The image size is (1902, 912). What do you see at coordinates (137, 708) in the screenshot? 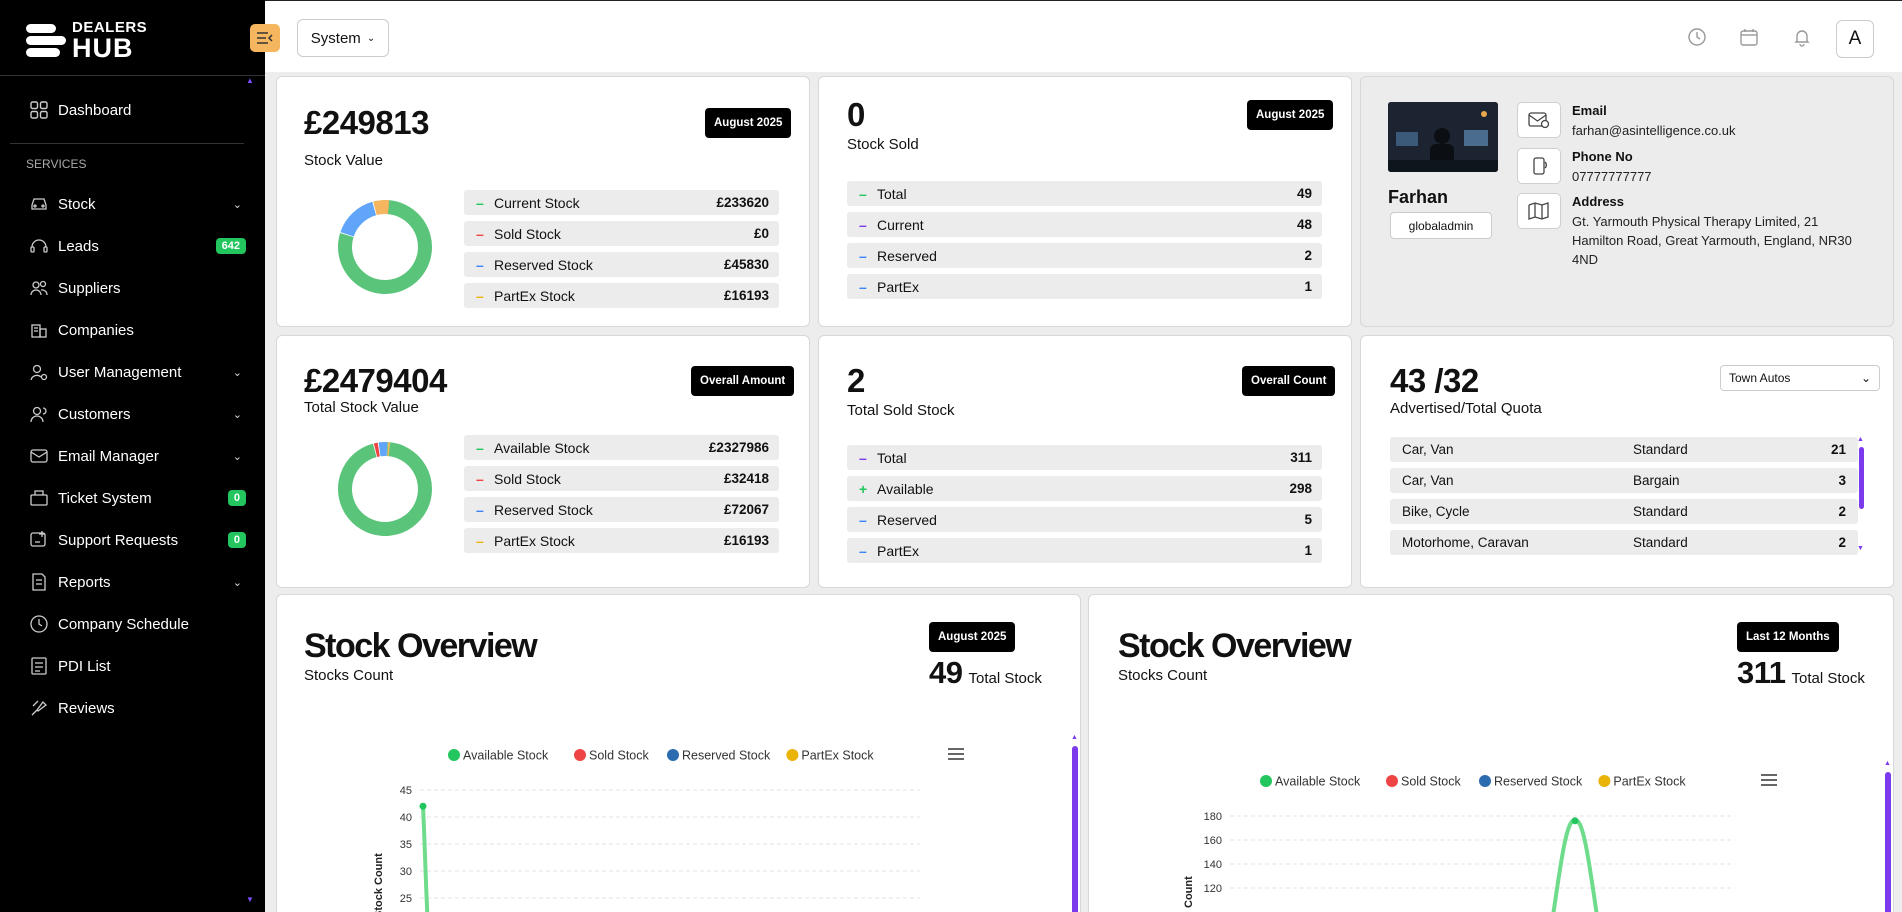
I see `sidebar-item-reviews: Reviews` at bounding box center [137, 708].